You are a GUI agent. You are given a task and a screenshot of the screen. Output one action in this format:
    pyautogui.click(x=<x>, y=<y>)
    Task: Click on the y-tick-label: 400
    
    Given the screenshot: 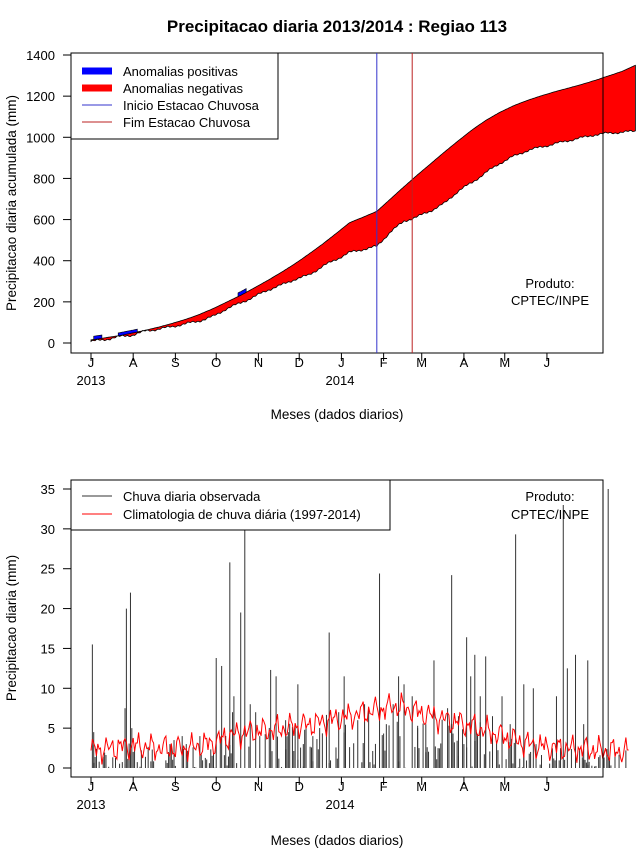 What is the action you would take?
    pyautogui.click(x=44, y=261)
    